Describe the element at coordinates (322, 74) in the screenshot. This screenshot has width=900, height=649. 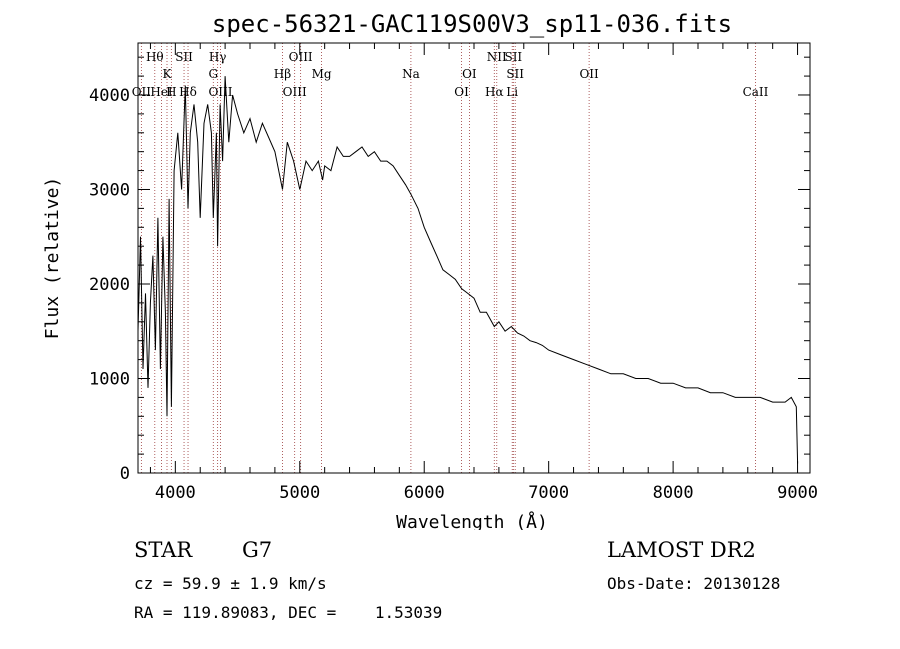
I see `line-label: Mg` at that location.